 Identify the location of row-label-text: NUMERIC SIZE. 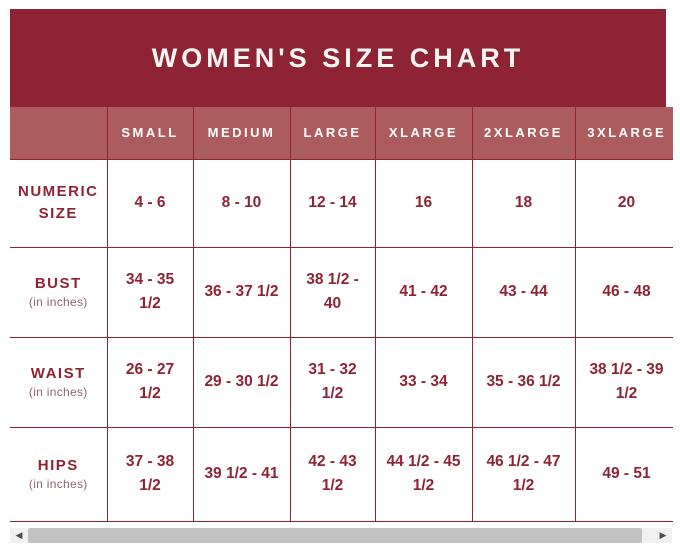
(58, 202).